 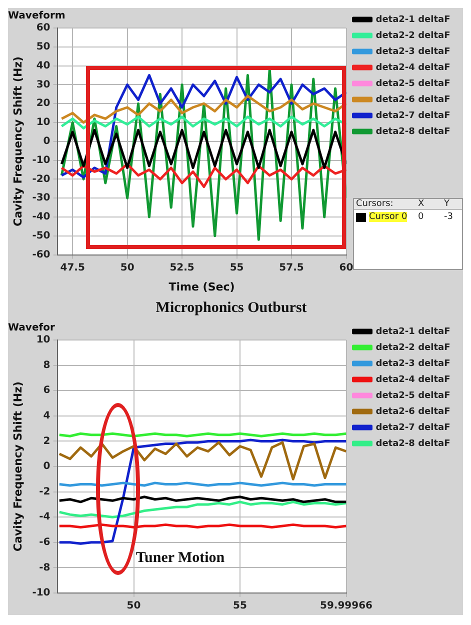 What do you see at coordinates (374, 204) in the screenshot?
I see `text: Cursors:` at bounding box center [374, 204].